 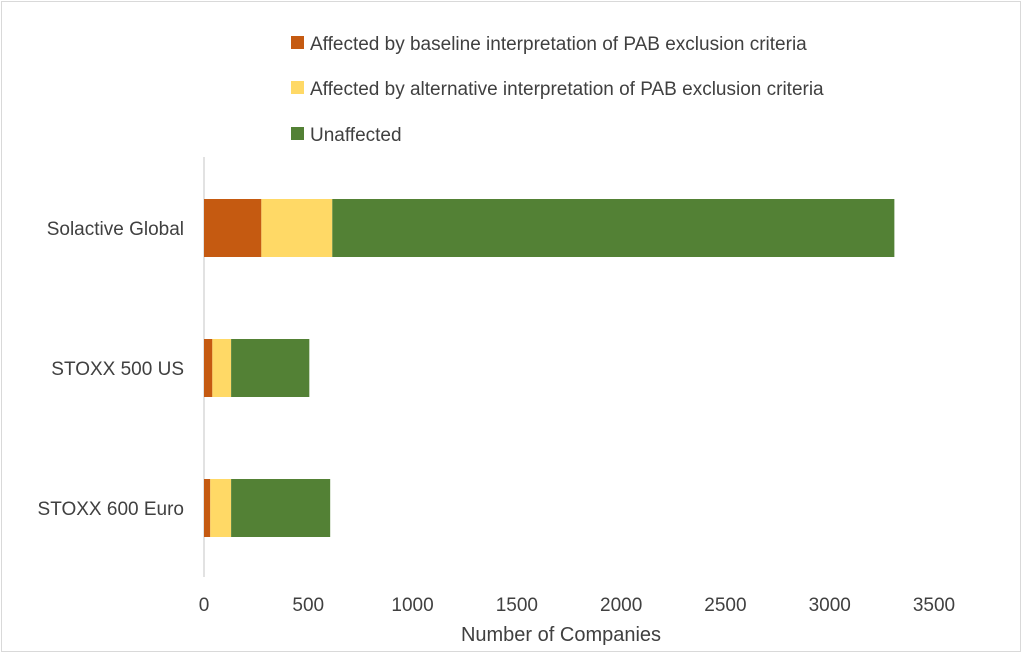 I want to click on x-tick-label-8: 3500, so click(x=934, y=605).